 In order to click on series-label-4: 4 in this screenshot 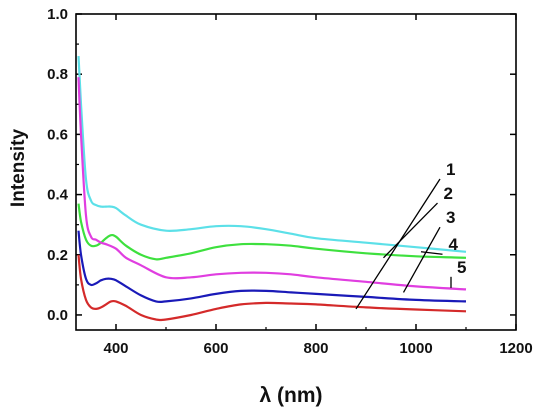, I will do `click(454, 244)`.